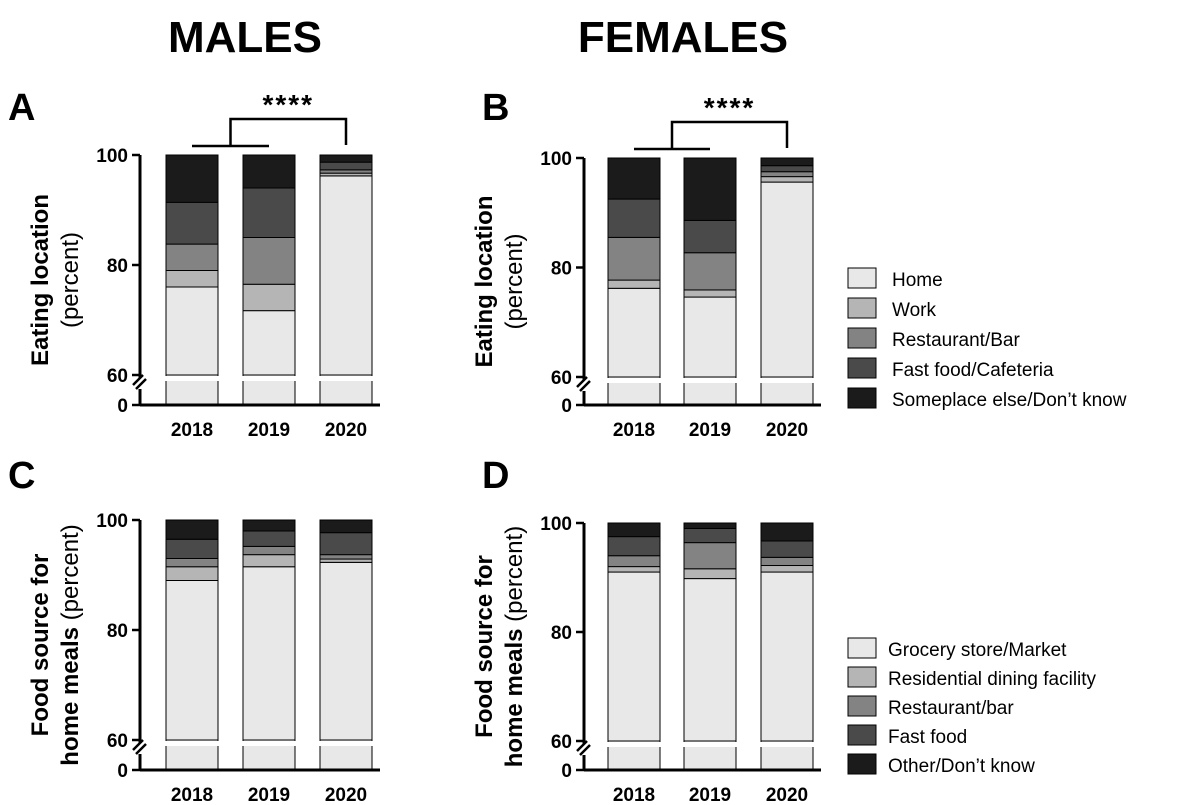 This screenshot has width=1187, height=805. Describe the element at coordinates (787, 179) in the screenshot. I see `bar-segment-2020-work` at that location.